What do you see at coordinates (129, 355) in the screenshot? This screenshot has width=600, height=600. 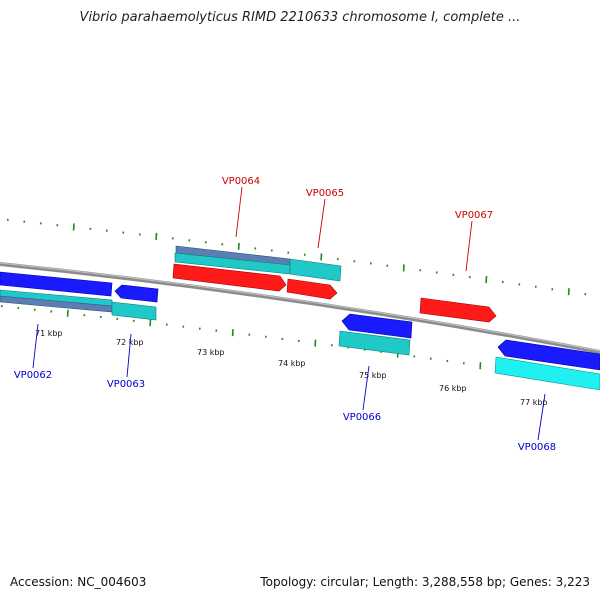 I see `leader-vp0063` at bounding box center [129, 355].